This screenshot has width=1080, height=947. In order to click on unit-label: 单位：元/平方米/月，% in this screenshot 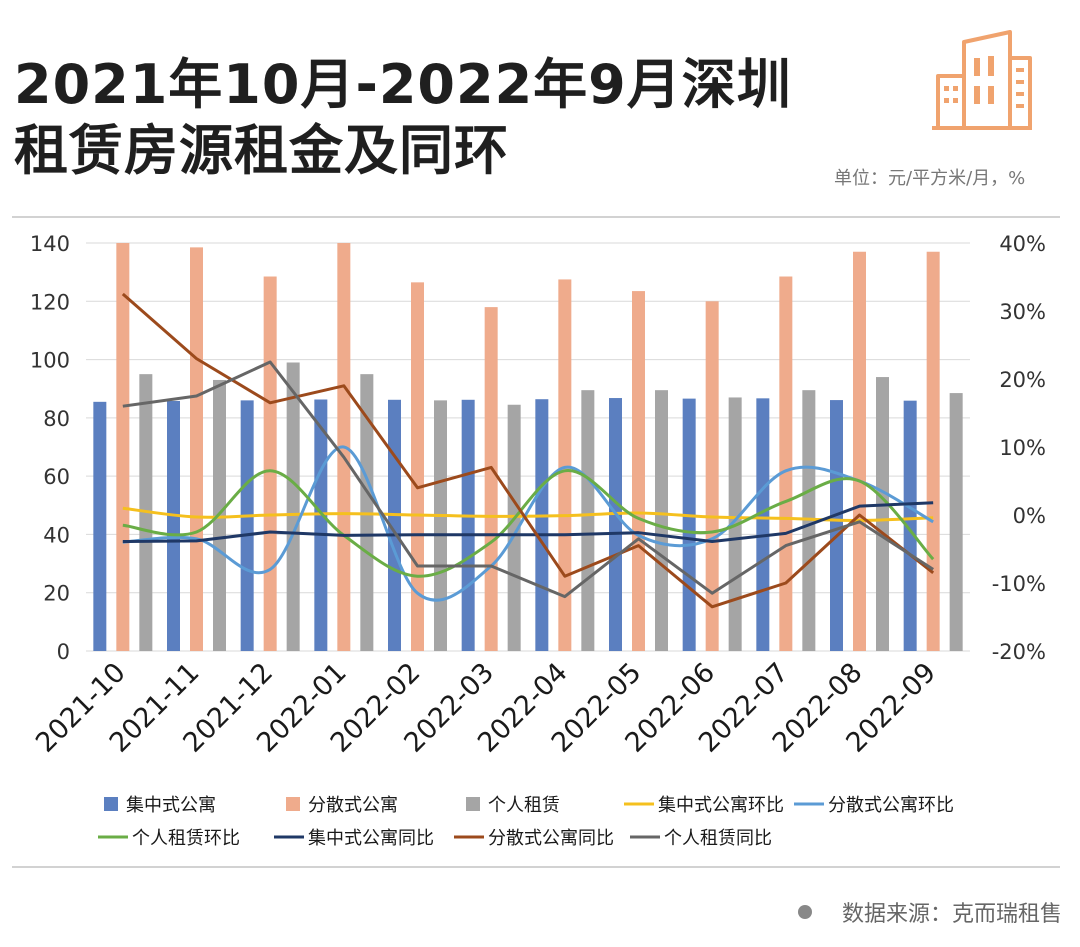, I will do `click(930, 178)`.